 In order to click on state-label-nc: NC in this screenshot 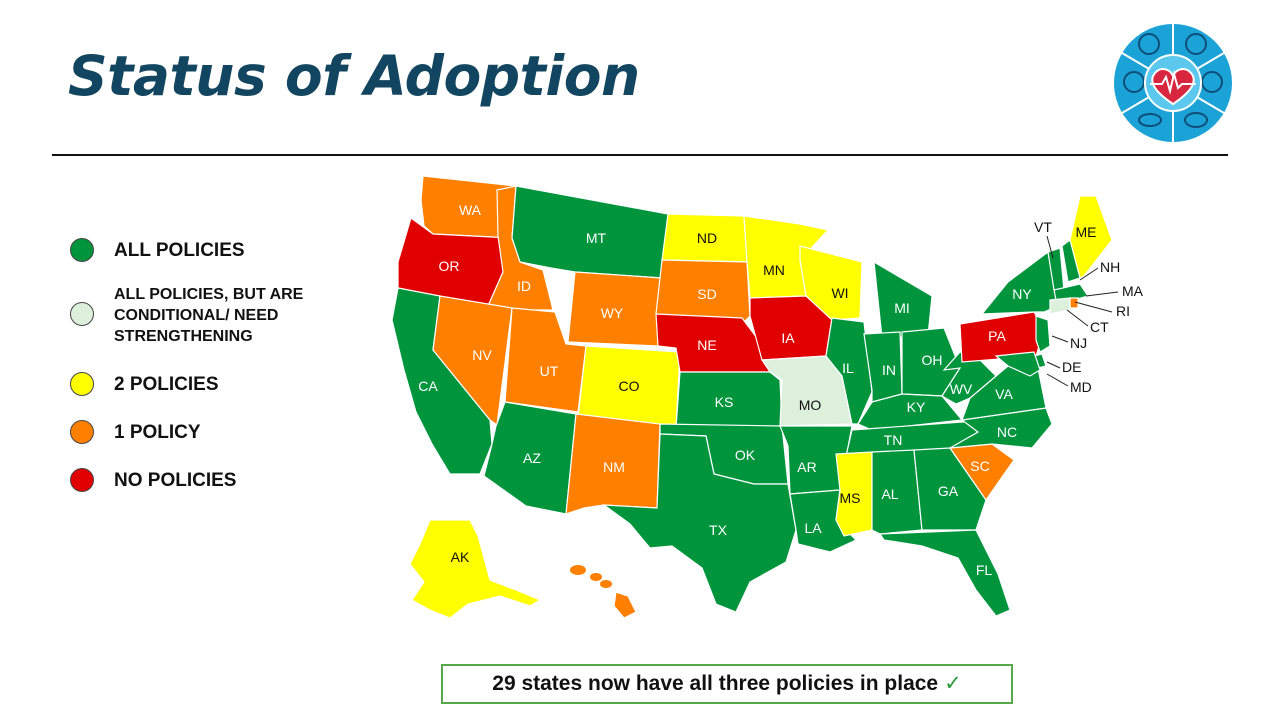, I will do `click(1007, 432)`.